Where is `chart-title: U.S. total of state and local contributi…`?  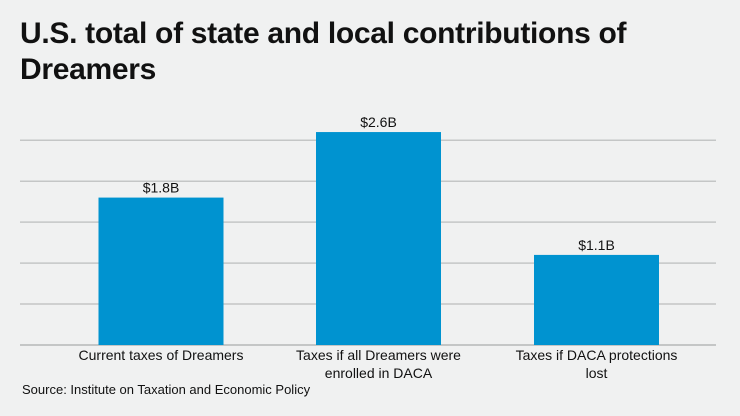
chart-title: U.S. total of state and local contributi… is located at coordinates (323, 51).